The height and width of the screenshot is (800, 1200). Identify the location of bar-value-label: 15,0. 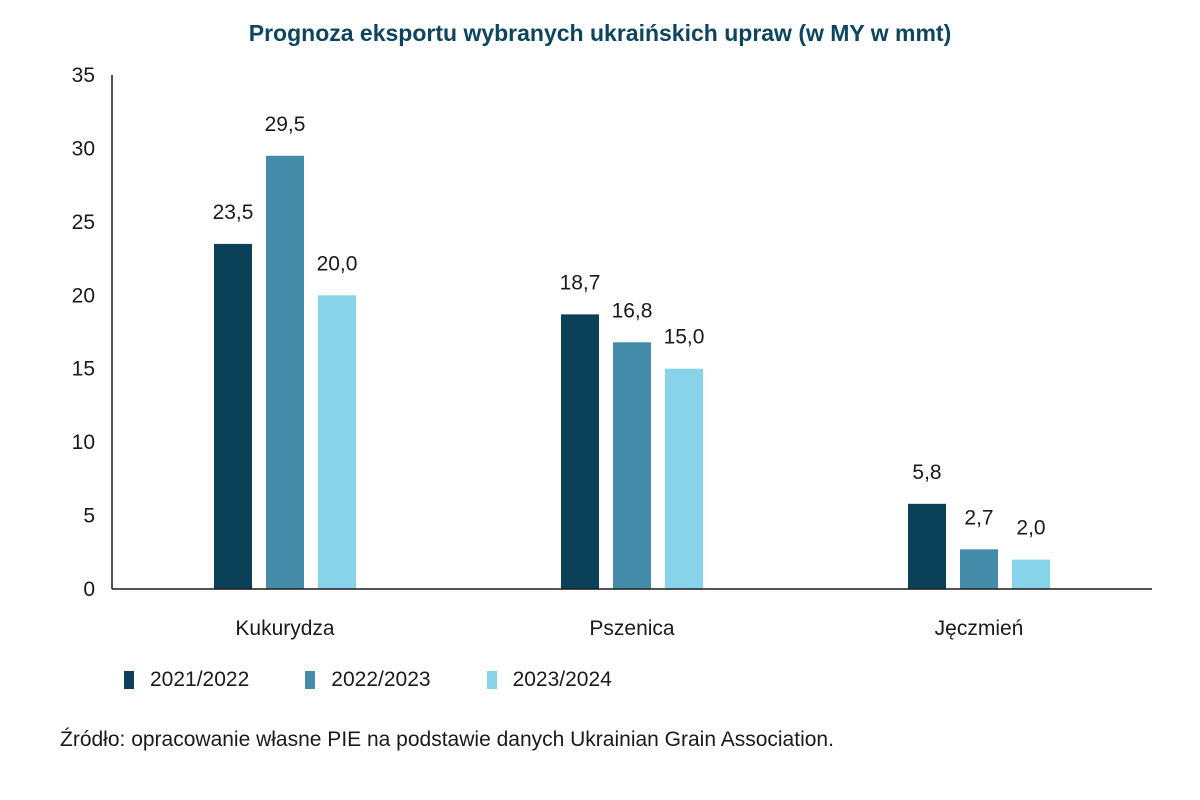
(684, 337).